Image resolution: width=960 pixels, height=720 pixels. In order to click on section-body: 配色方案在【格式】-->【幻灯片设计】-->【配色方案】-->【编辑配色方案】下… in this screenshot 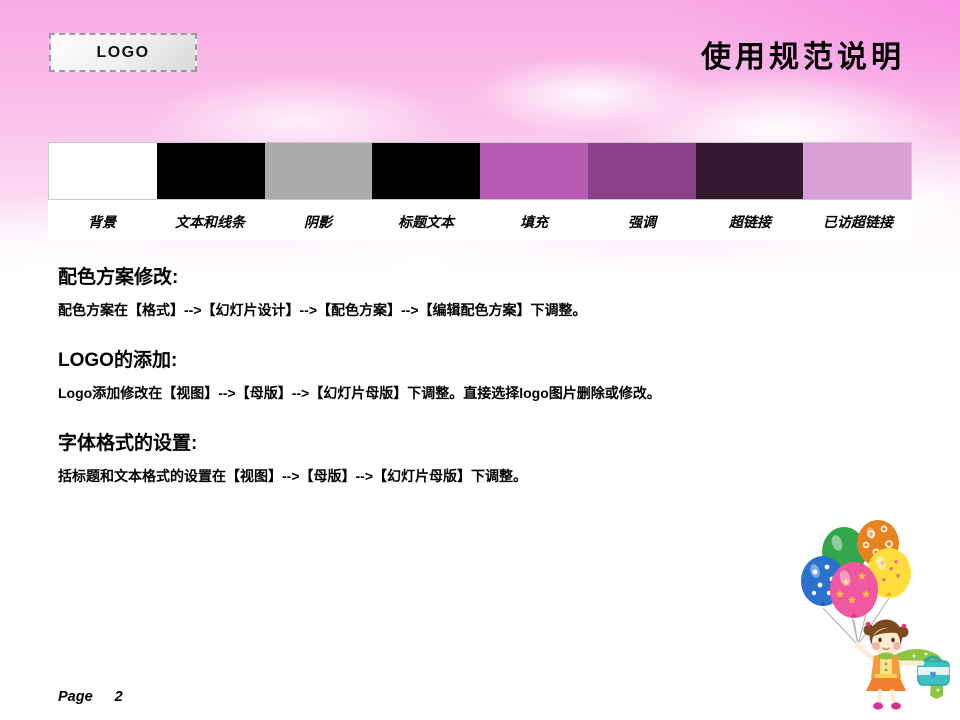, I will do `click(322, 310)`.